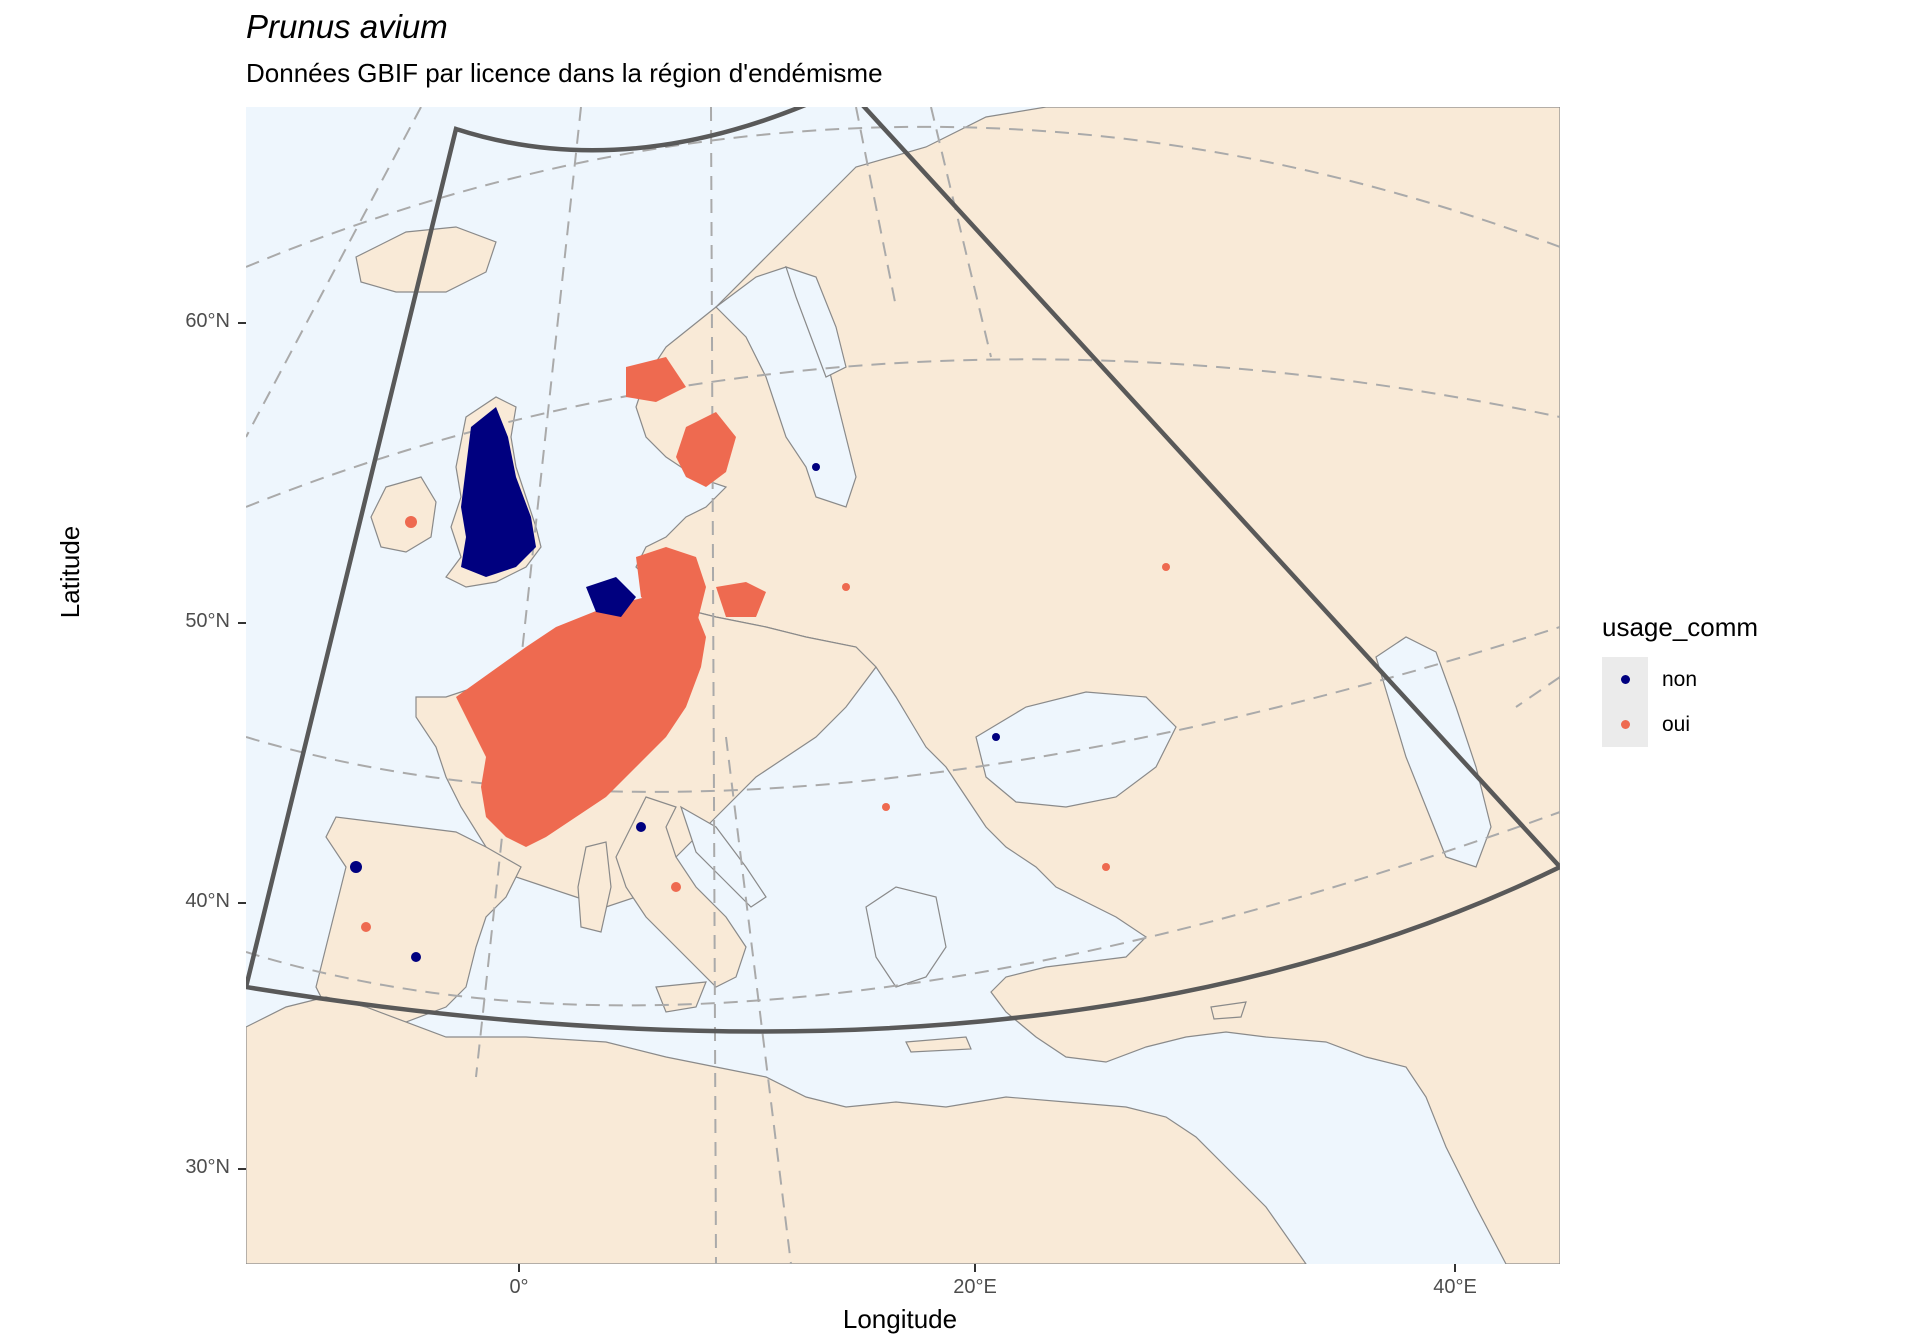 This screenshot has width=1920, height=1344. Describe the element at coordinates (1166, 567) in the screenshot. I see `russia-point` at that location.